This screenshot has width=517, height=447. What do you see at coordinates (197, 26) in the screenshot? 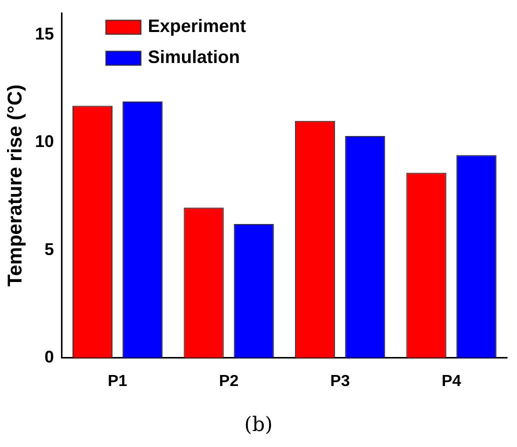
I see `legend-label: Experiment` at bounding box center [197, 26].